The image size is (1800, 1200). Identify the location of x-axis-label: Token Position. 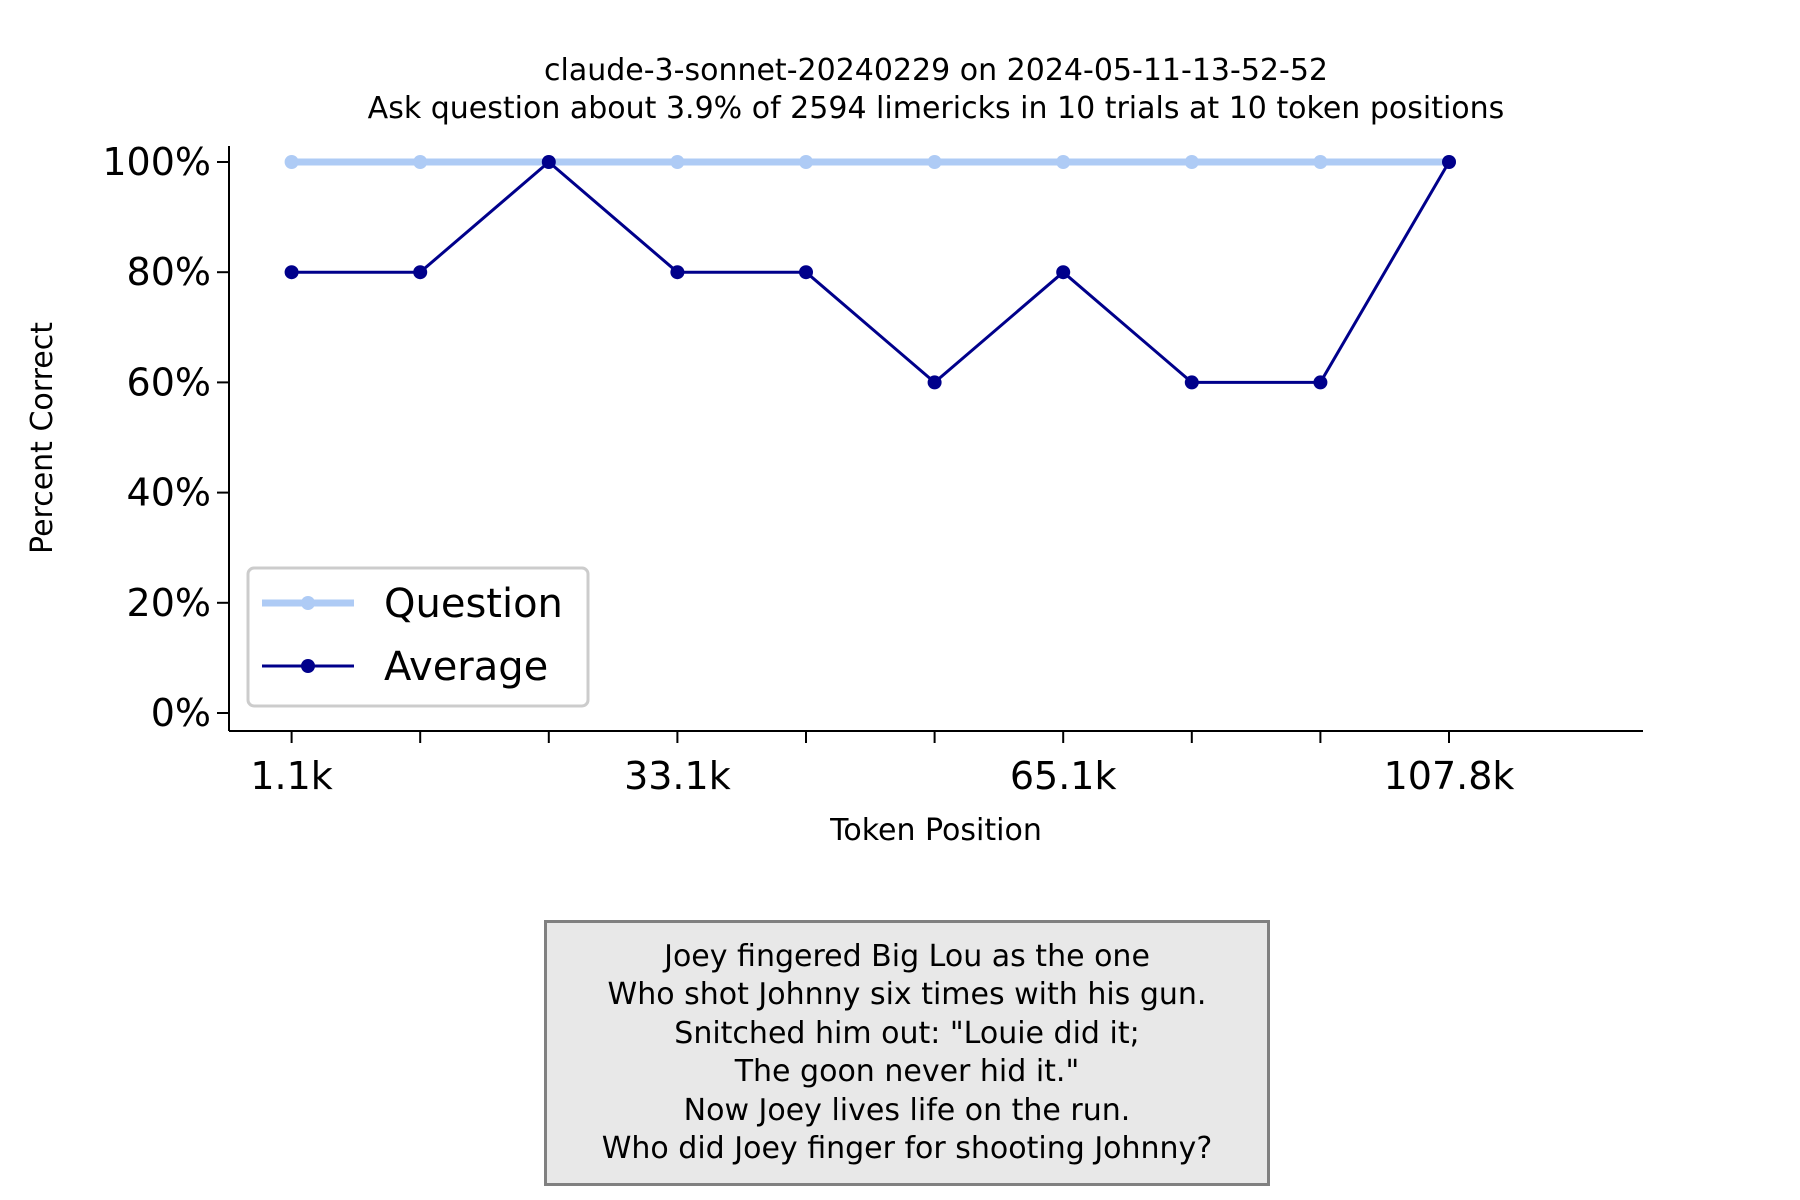
(935, 830).